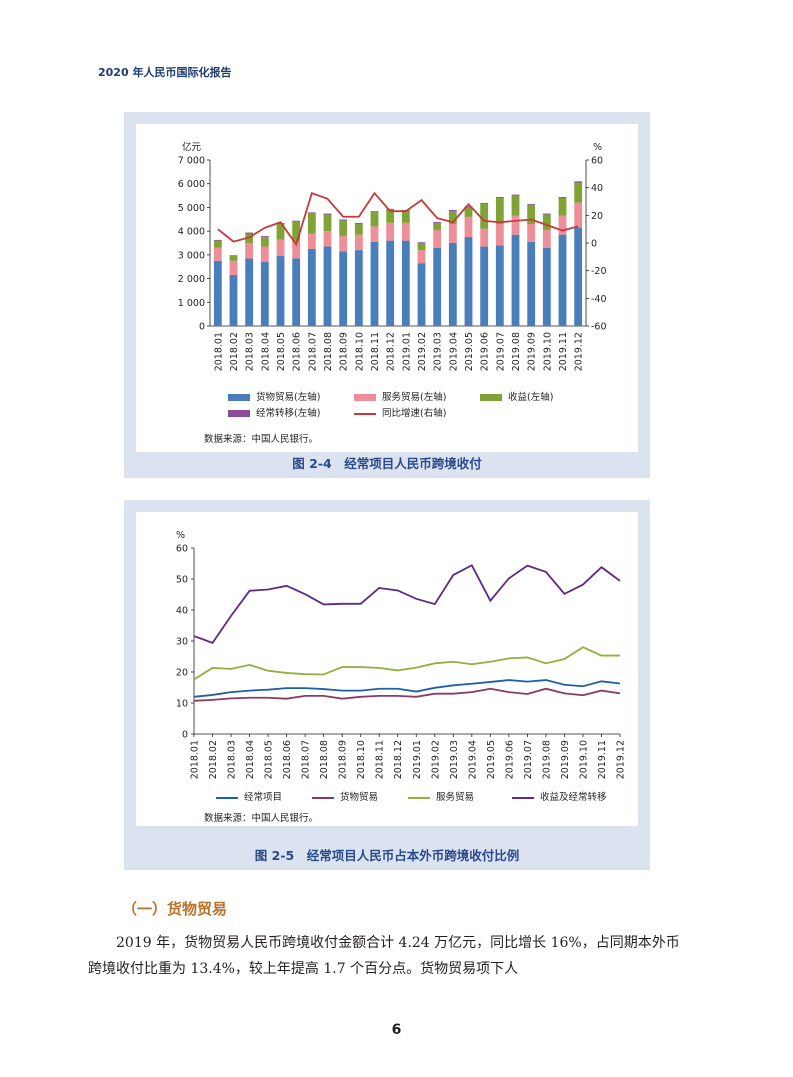 Image resolution: width=793 pixels, height=1077 pixels. Describe the element at coordinates (391, 351) in the screenshot. I see `x-tick-label: 2018.12` at that location.